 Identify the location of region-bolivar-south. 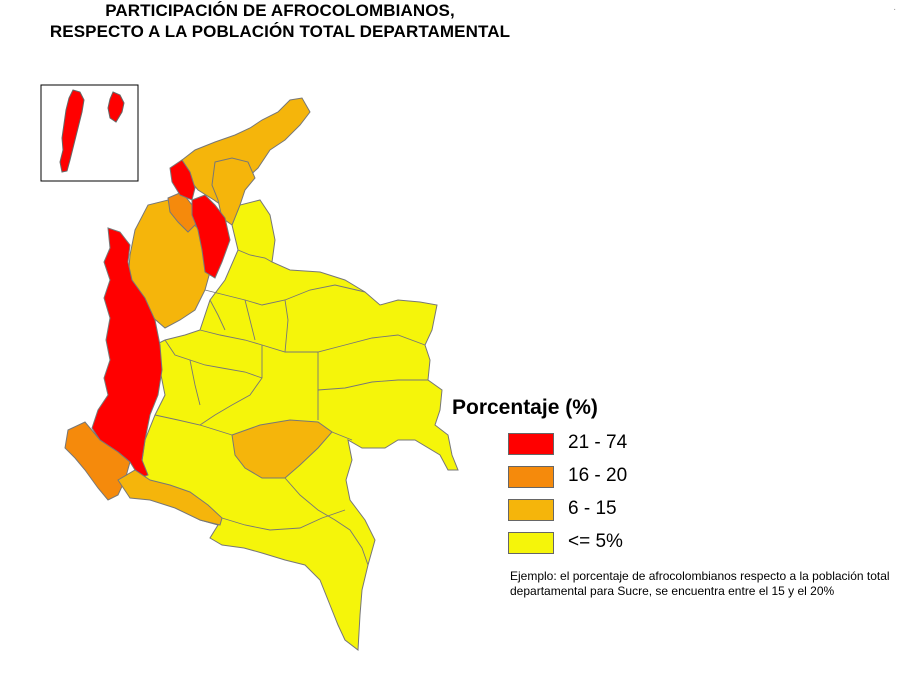
(211, 236).